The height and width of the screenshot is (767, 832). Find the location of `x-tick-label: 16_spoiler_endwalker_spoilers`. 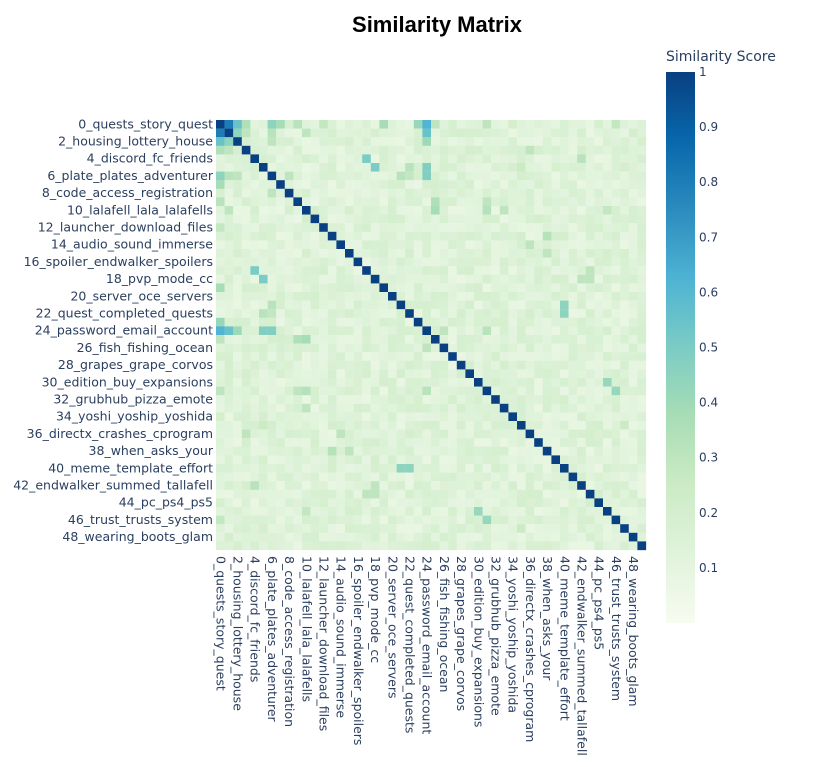

x-tick-label: 16_spoiler_endwalker_spoilers is located at coordinates (358, 650).